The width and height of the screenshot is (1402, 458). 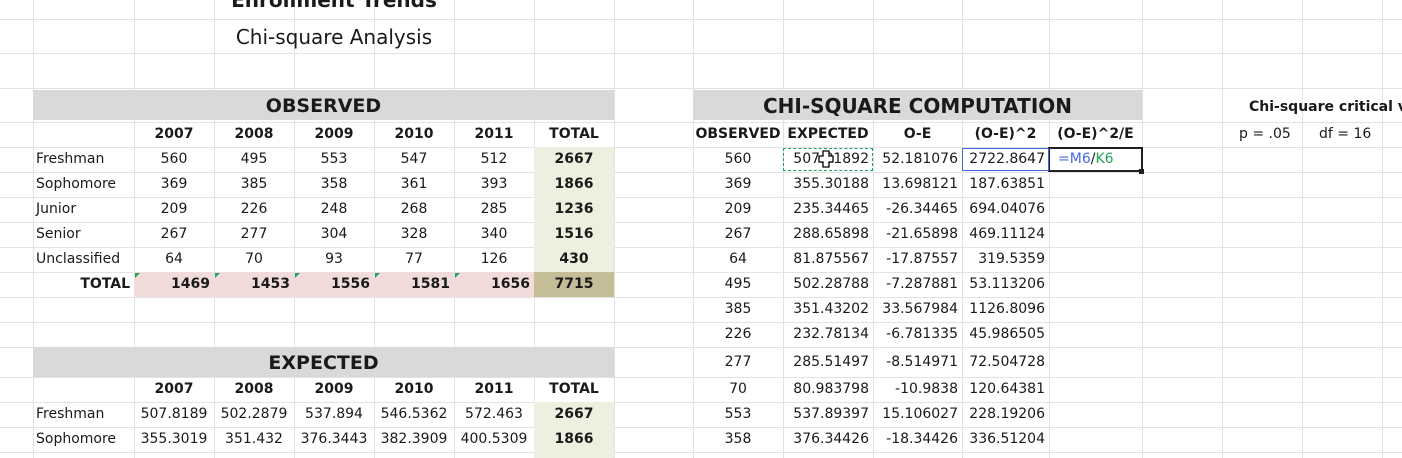 I want to click on chi-cell: 351.43202, so click(x=831, y=309).